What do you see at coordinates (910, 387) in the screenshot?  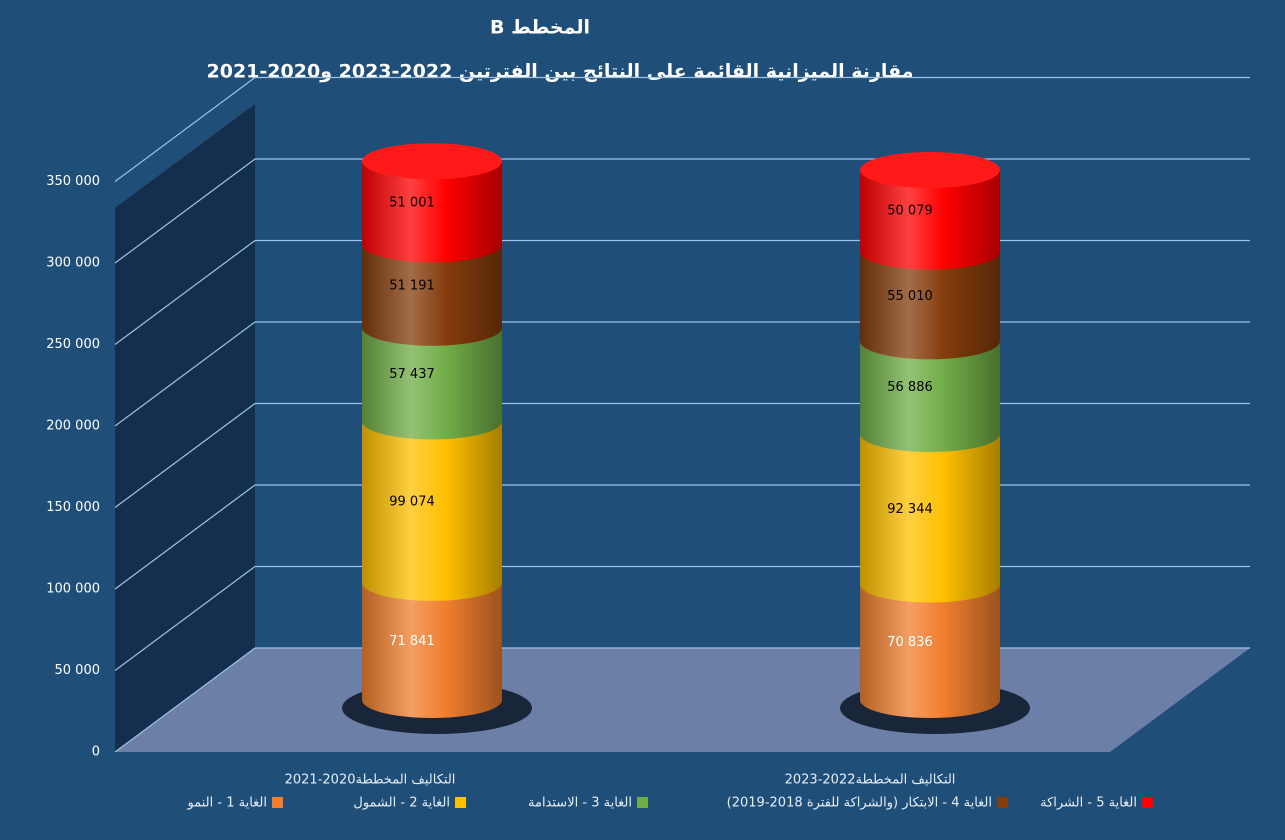 I see `data-label: 56 886` at bounding box center [910, 387].